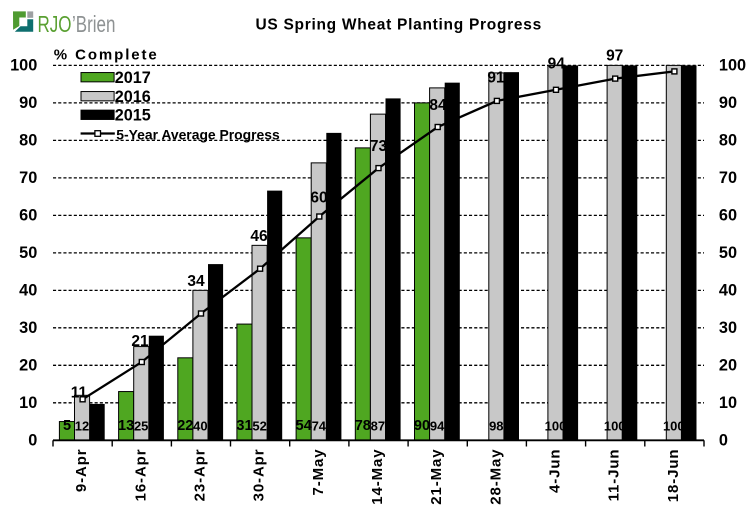 This screenshot has width=756, height=516. What do you see at coordinates (140, 475) in the screenshot?
I see `svg-text: 16-Apr` at bounding box center [140, 475].